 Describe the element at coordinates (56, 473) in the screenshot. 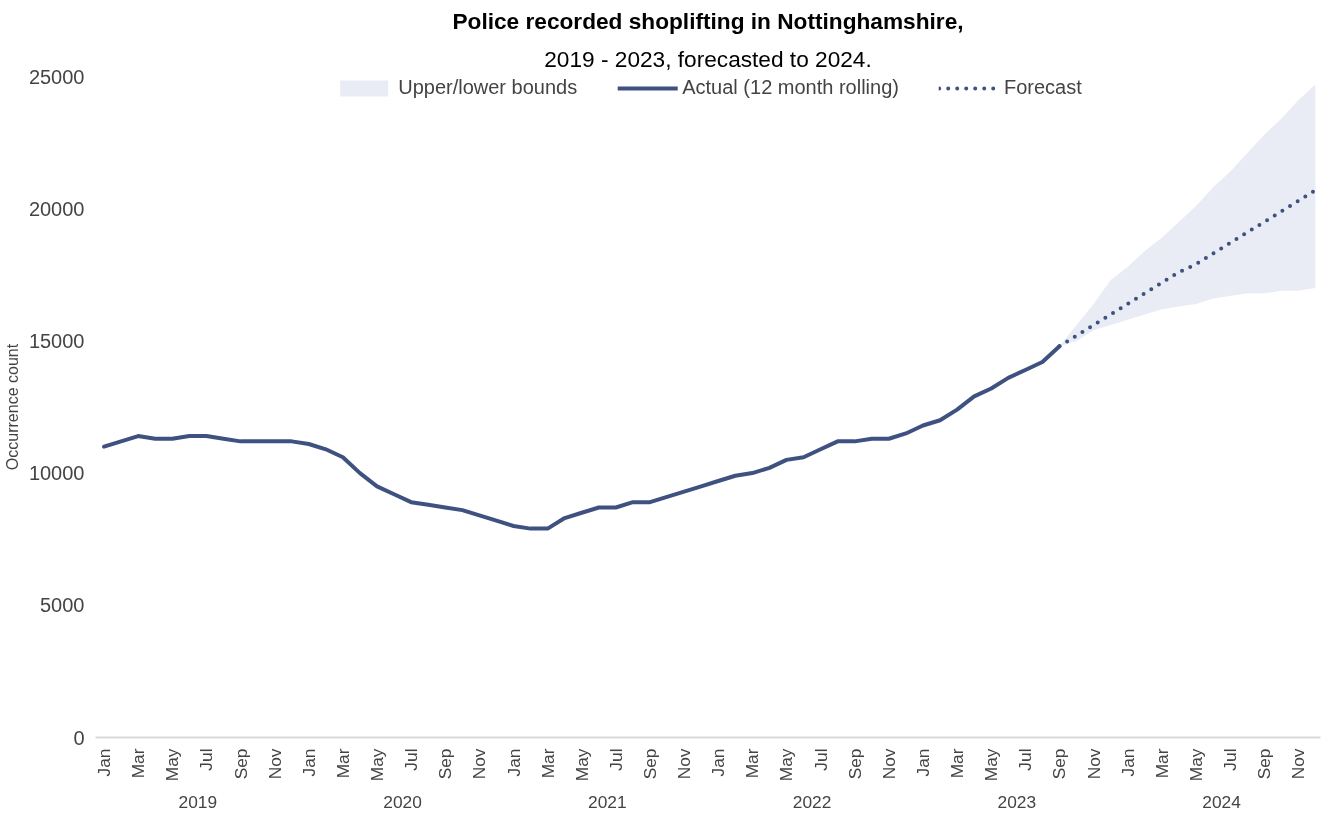

I see `y-tick-label: 10000` at that location.